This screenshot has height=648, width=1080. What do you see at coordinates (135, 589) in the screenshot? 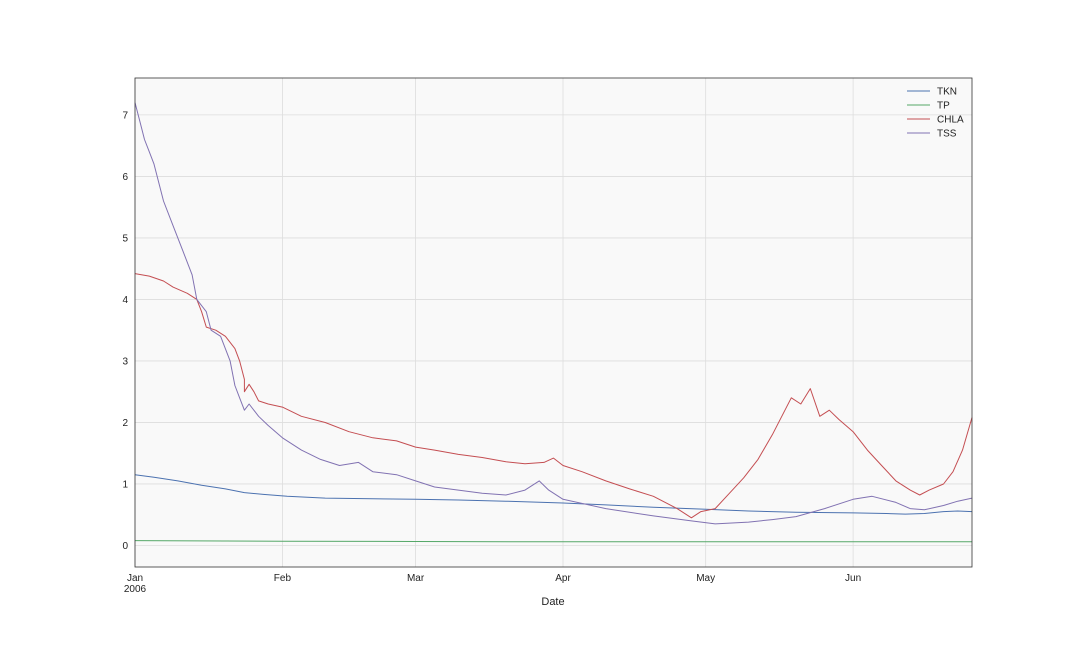
I see `x-tick-sublabel: 2006` at bounding box center [135, 589].